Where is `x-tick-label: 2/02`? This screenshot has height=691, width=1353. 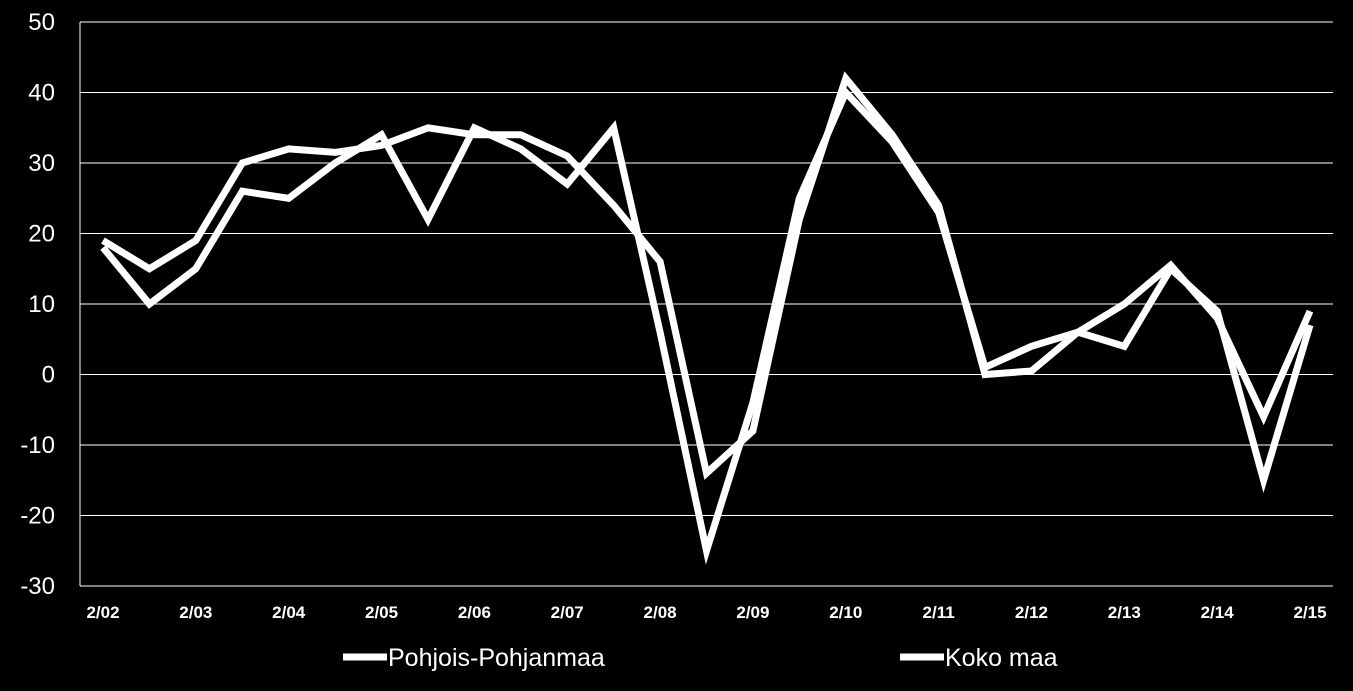
x-tick-label: 2/02 is located at coordinates (102, 612).